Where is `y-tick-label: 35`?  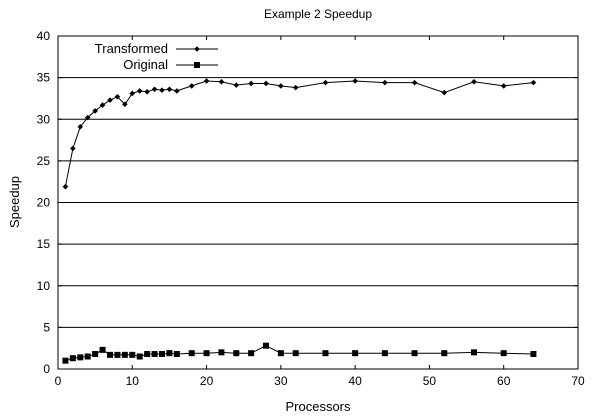 y-tick-label: 35 is located at coordinates (44, 78).